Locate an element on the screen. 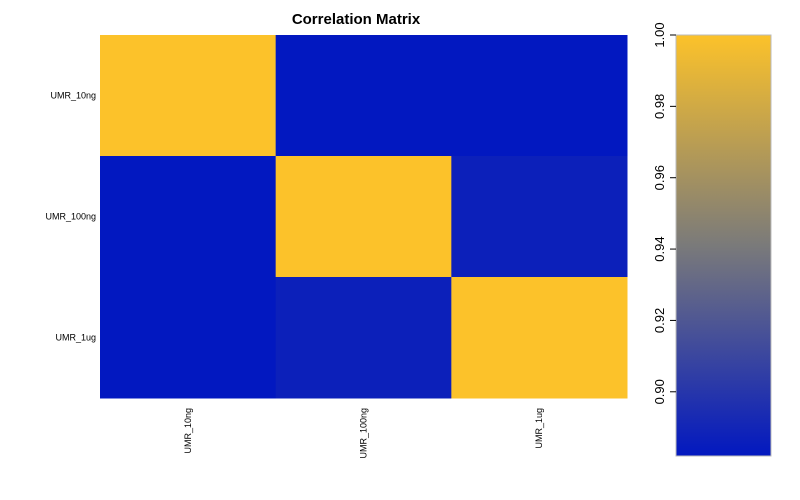 The height and width of the screenshot is (500, 800). row-label: UMR_10ng is located at coordinates (73, 96).